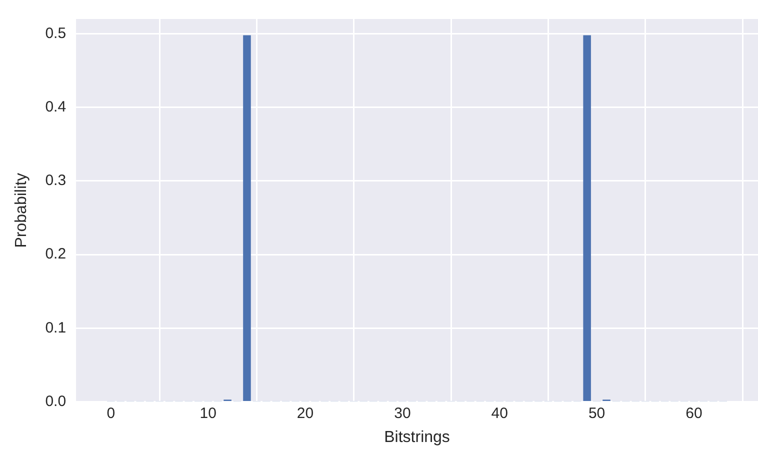 The height and width of the screenshot is (453, 758). What do you see at coordinates (417, 437) in the screenshot?
I see `x-axis-title: Bitstrings` at bounding box center [417, 437].